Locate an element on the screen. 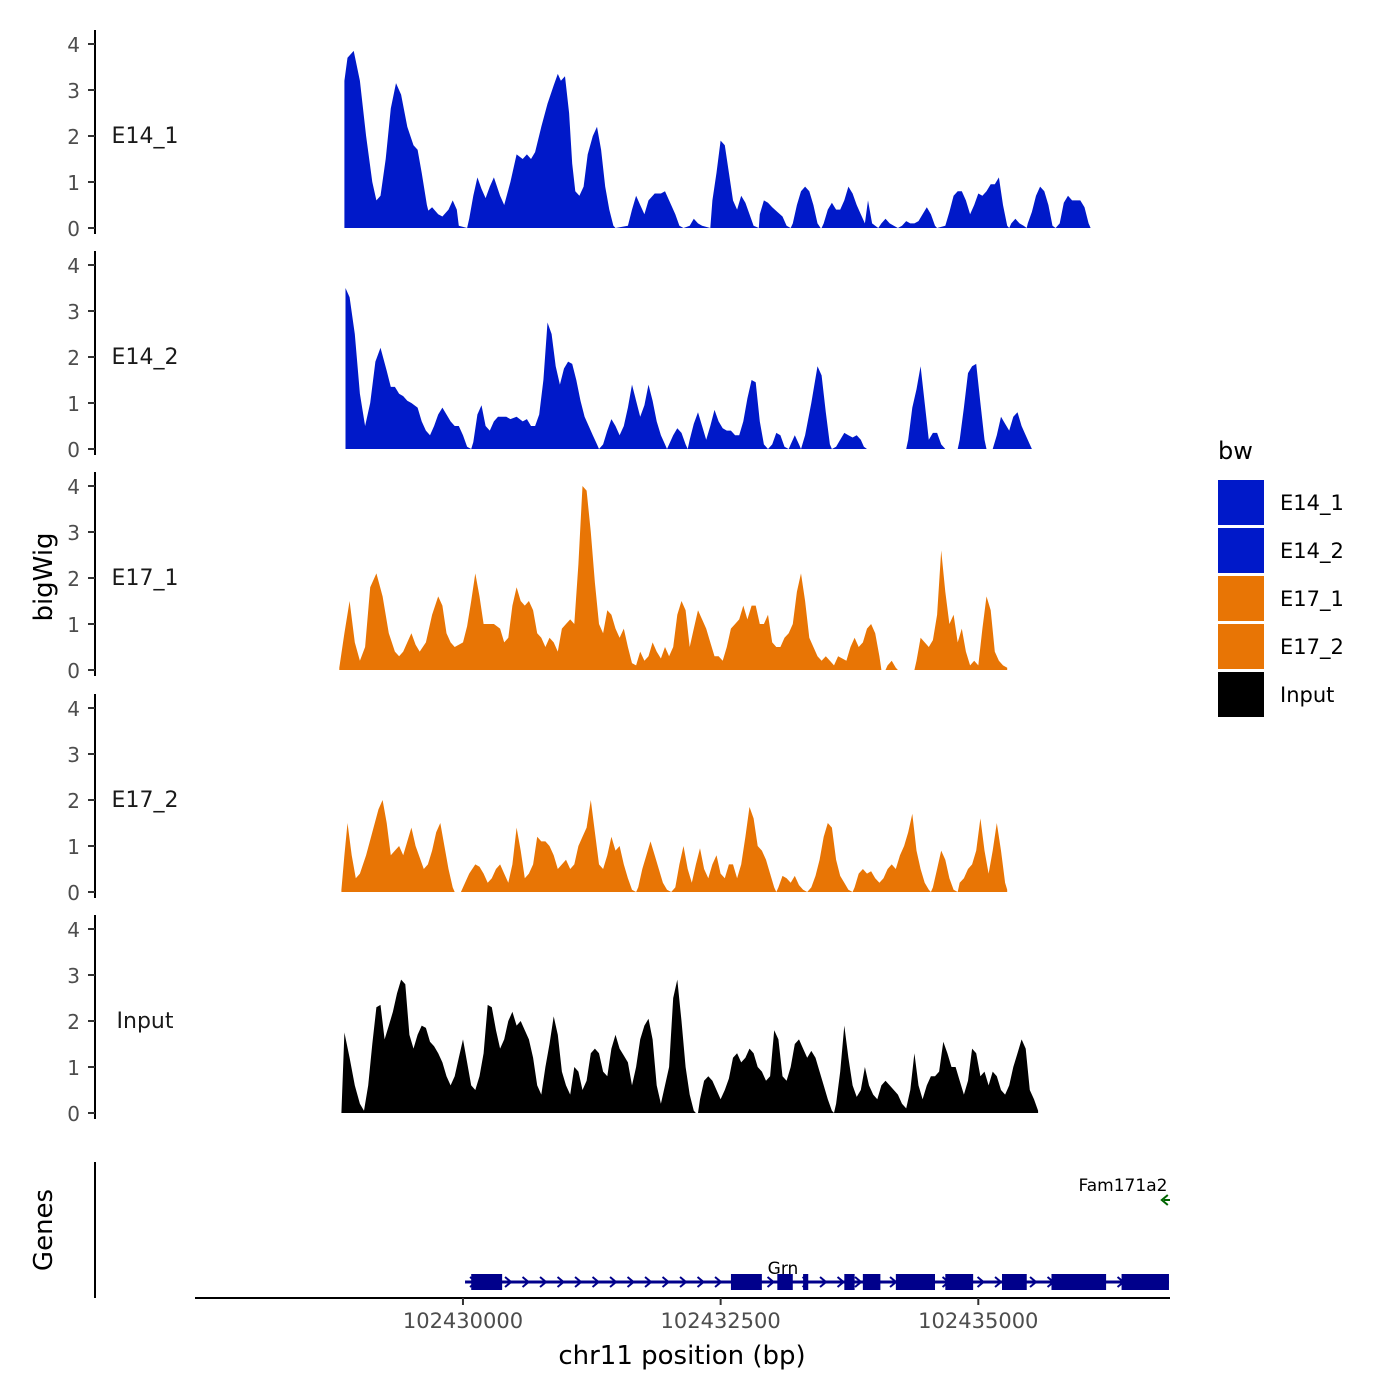 This screenshot has height=1400, width=1400. genes-title: Genes is located at coordinates (44, 1230).